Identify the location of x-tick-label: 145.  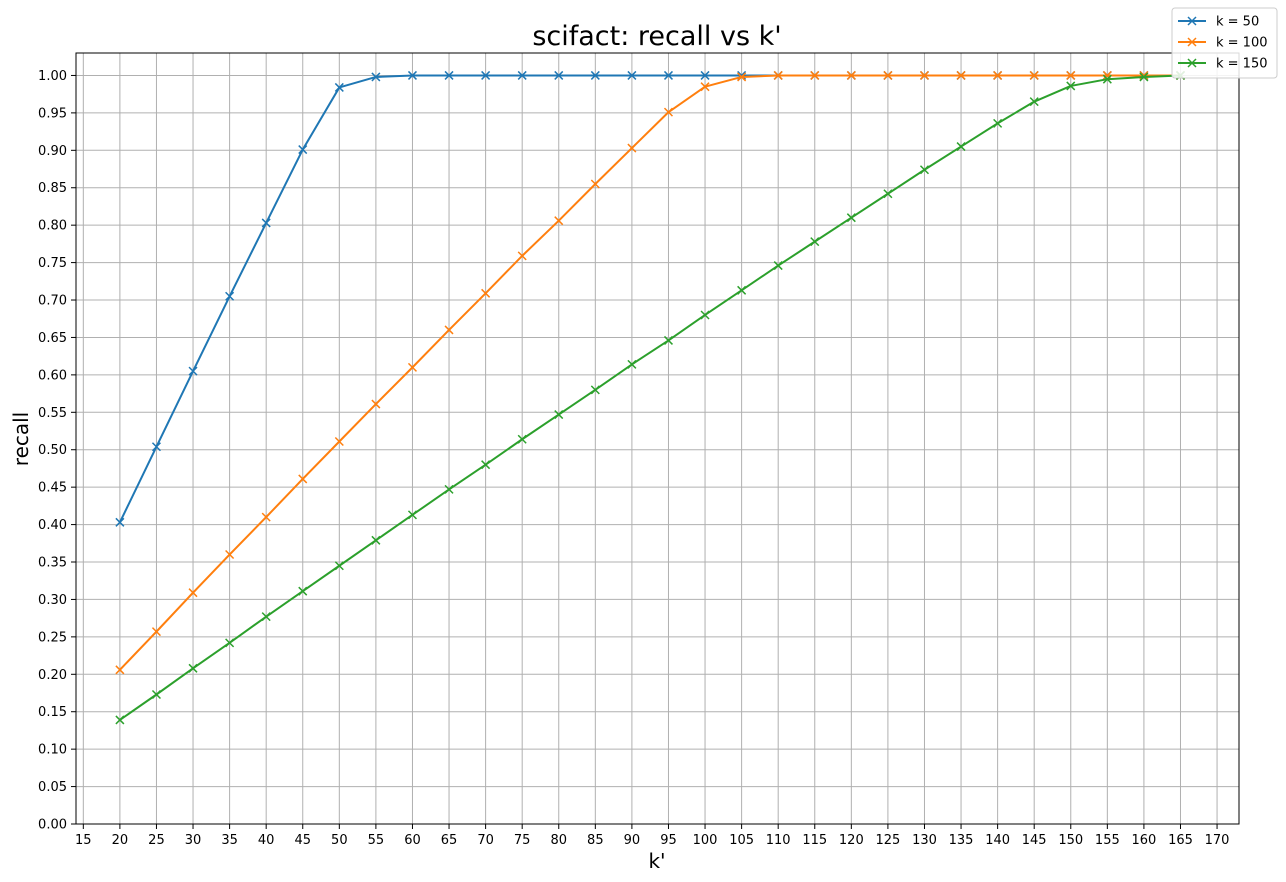
(1034, 840).